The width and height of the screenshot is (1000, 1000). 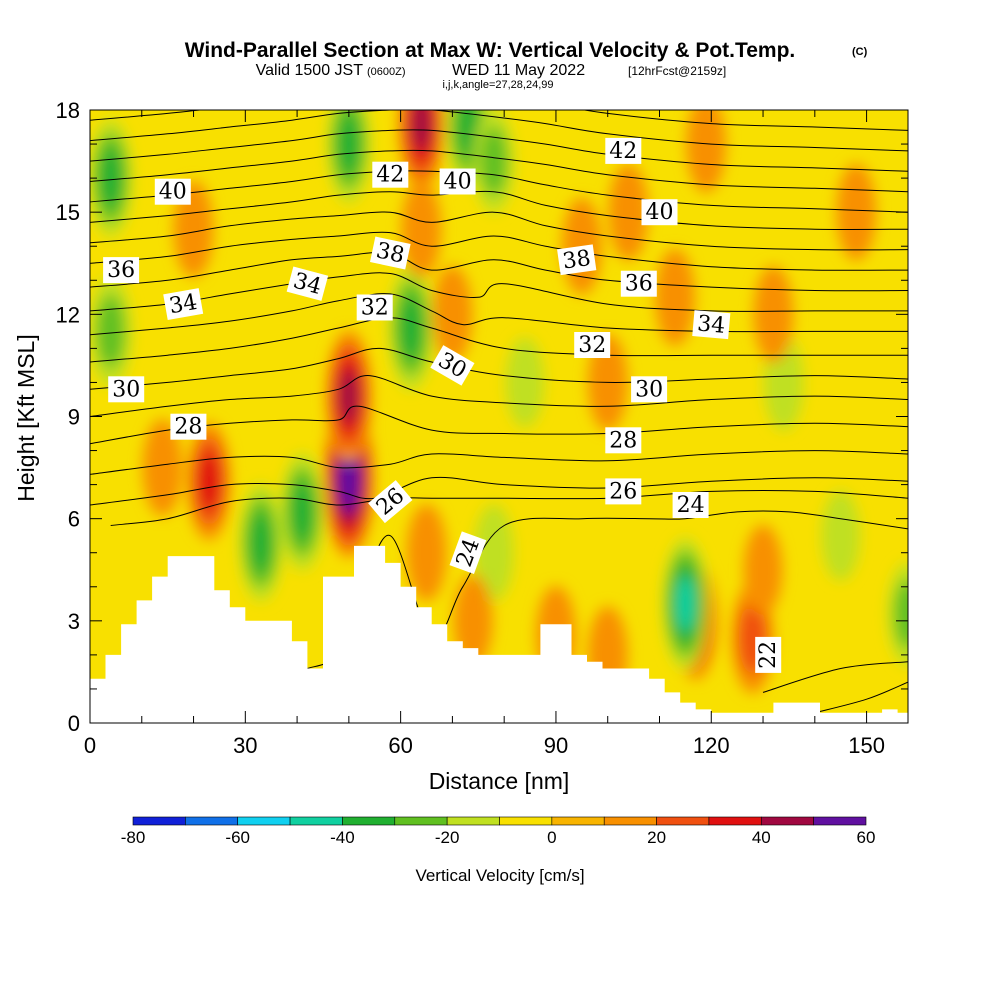 I want to click on contour-label-30: 30, so click(x=649, y=389).